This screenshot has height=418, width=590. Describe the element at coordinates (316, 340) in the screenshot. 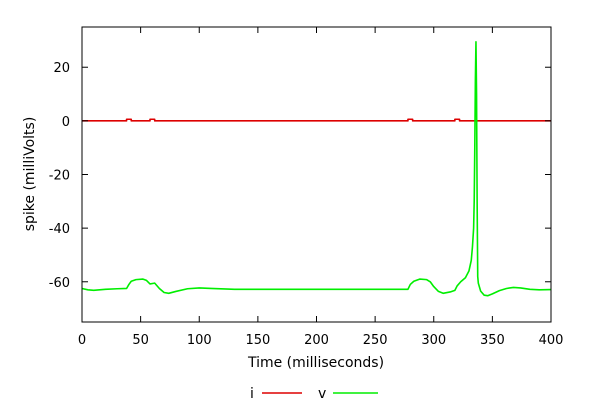

I see `x-tick-label: 200` at that location.